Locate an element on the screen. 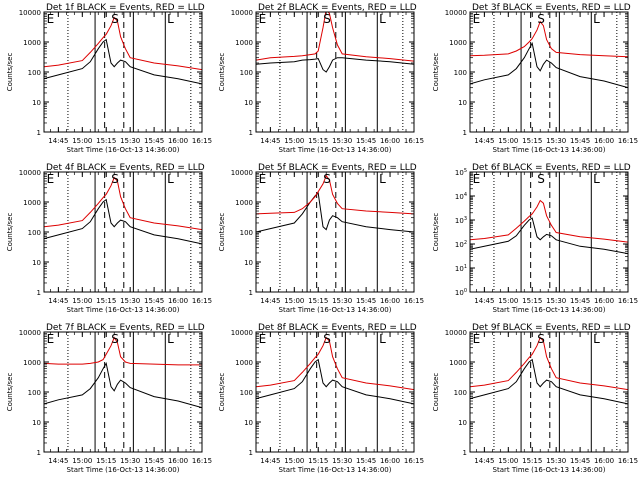 This screenshot has height=480, width=640. panel-title: Det 5f BLACK = Events, RED = LLD is located at coordinates (337, 168).